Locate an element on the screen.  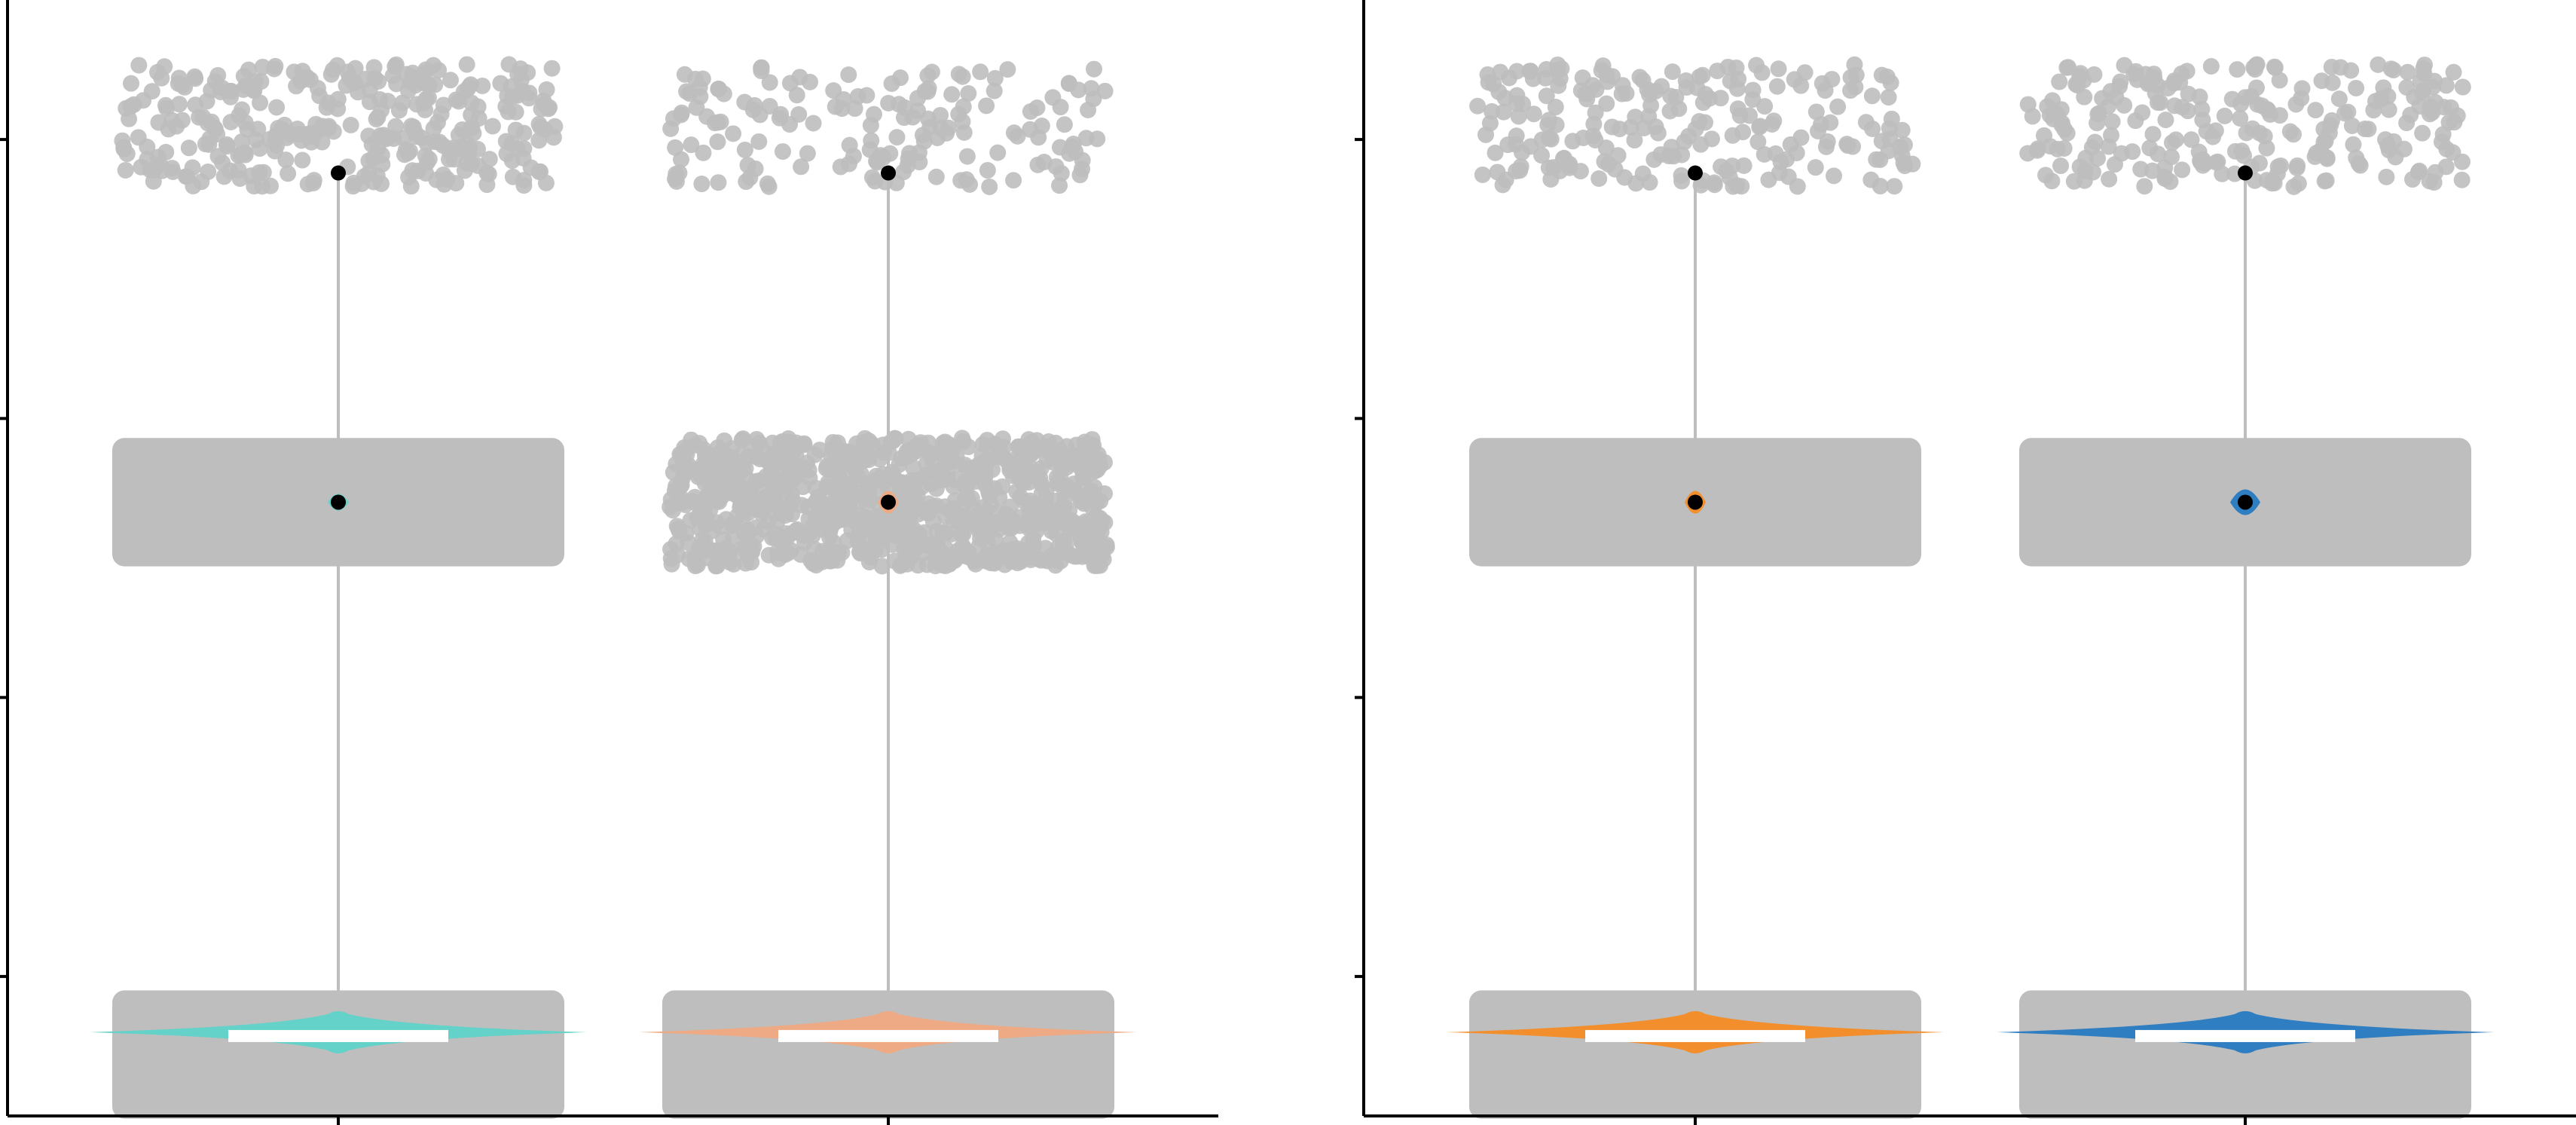
dense-point-cluster is located at coordinates (338, 1054).